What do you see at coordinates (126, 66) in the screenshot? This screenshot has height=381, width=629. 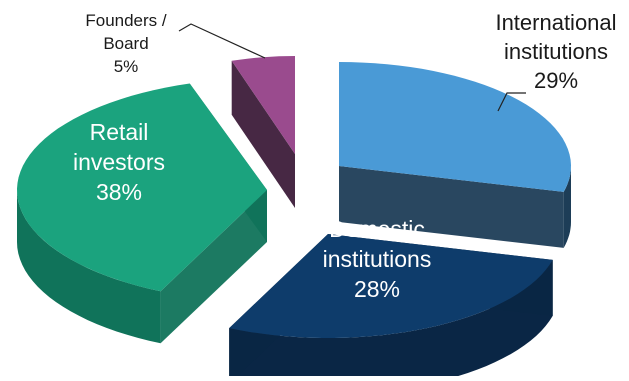 I see `slice-label-line: 5%` at bounding box center [126, 66].